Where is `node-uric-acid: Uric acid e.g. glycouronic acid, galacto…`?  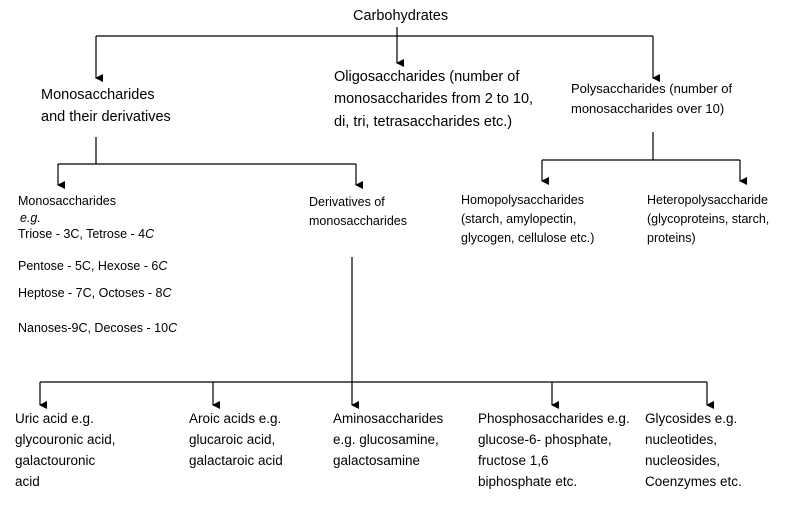 node-uric-acid: Uric acid e.g. glycouronic acid, galacto… is located at coordinates (65, 451).